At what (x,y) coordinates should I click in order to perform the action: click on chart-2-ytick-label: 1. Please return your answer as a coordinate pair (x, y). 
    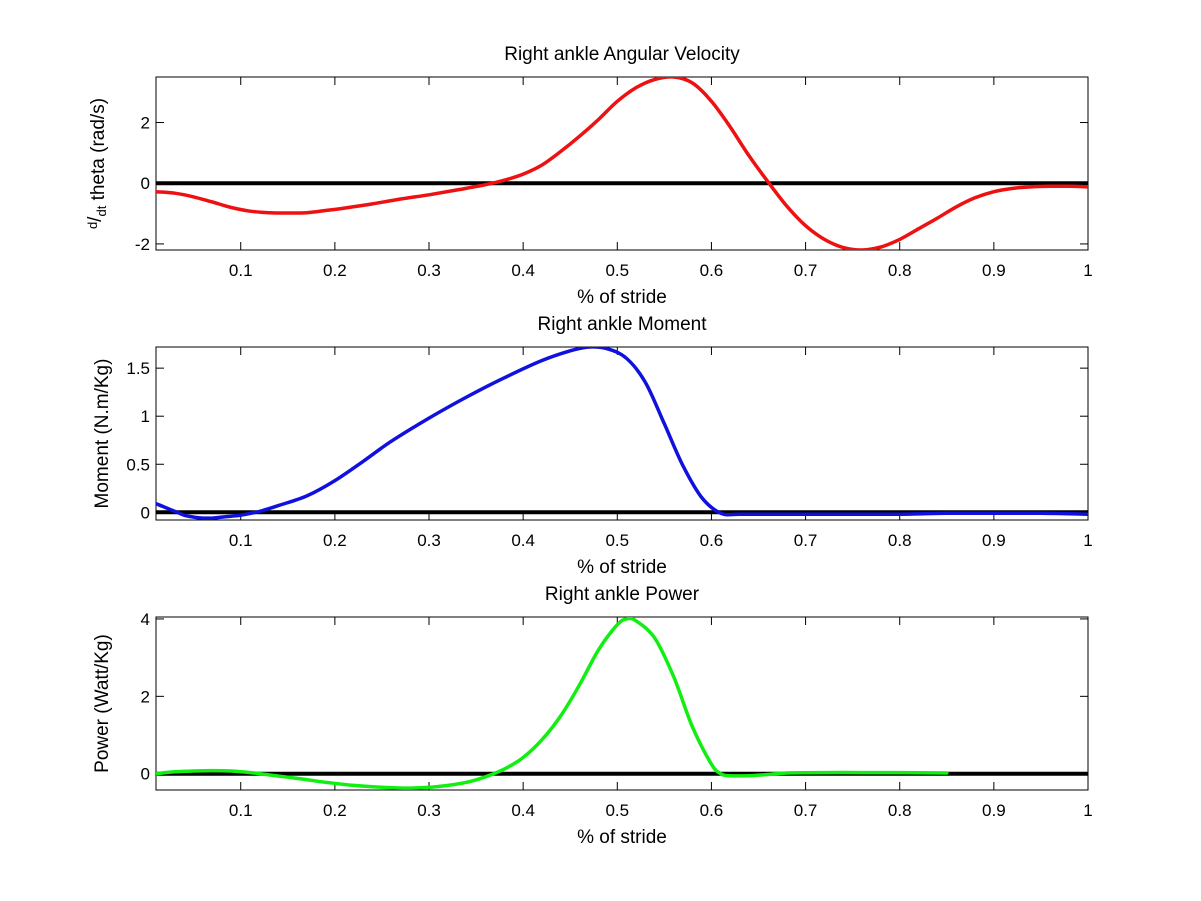
    Looking at the image, I should click on (145, 416).